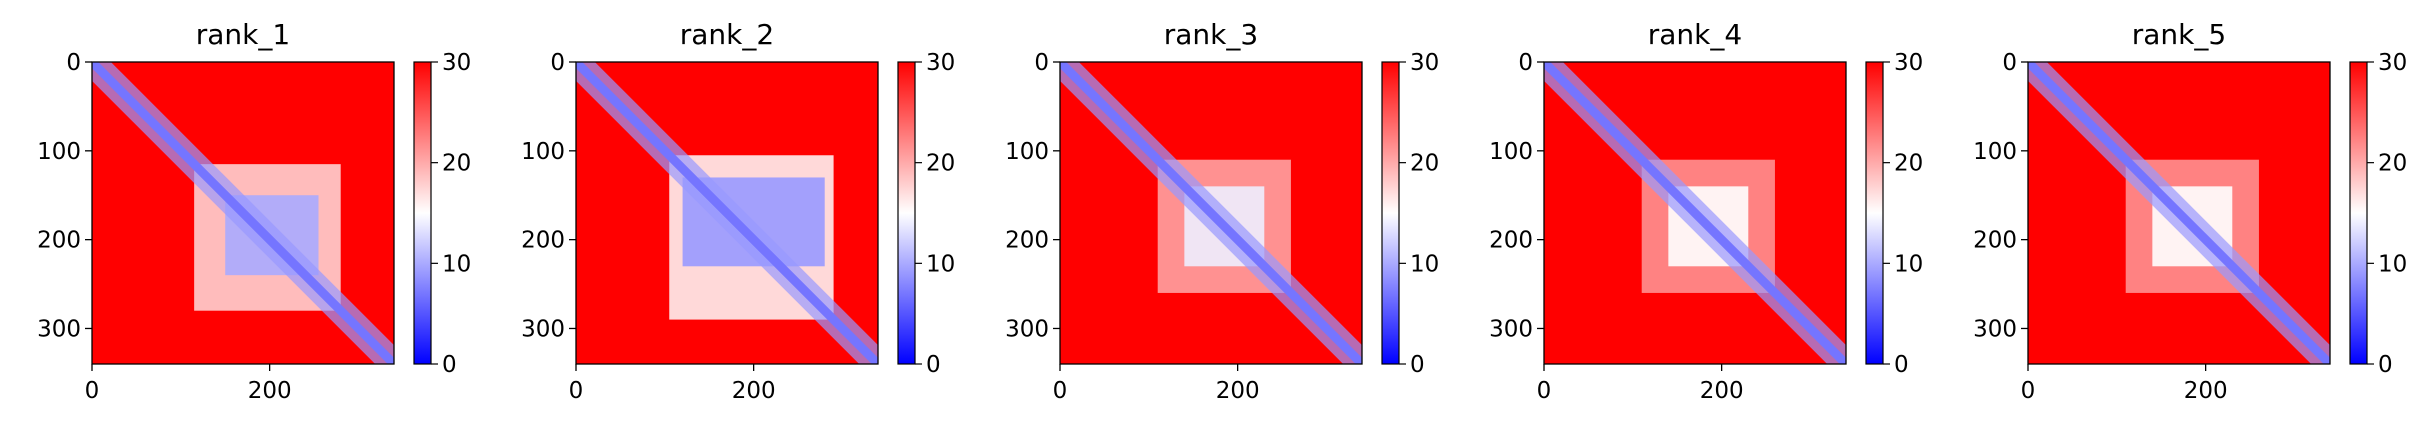 Image resolution: width=2428 pixels, height=432 pixels. I want to click on chart-title: rank_3, so click(1211, 34).